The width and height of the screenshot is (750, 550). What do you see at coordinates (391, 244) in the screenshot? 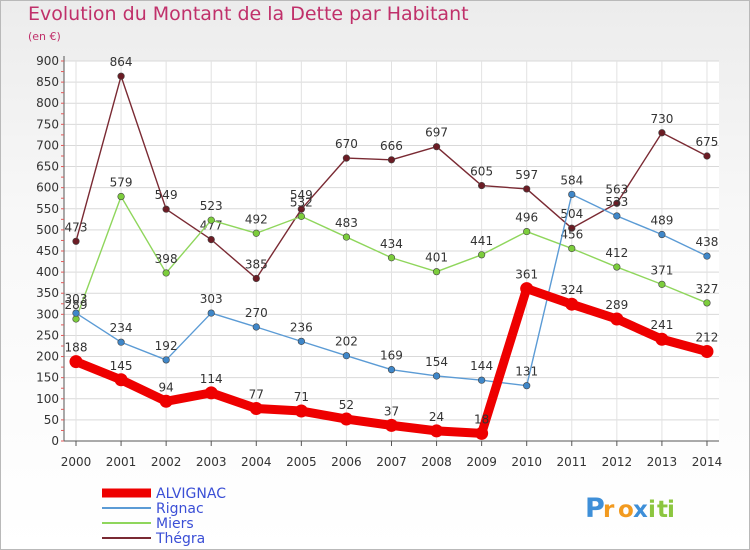
I see `data-label: 434` at bounding box center [391, 244].